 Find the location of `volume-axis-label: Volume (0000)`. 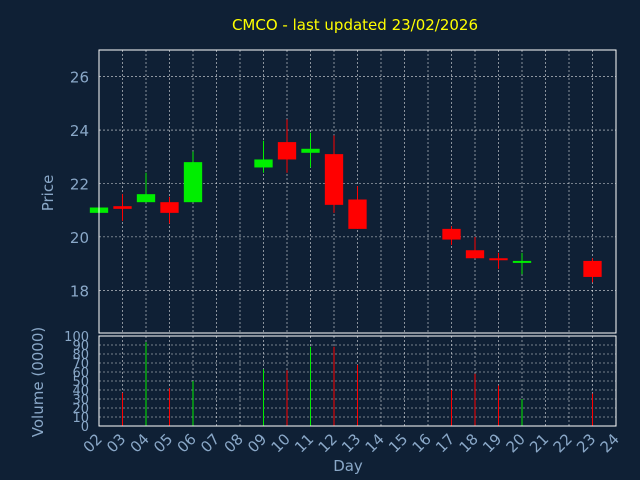

volume-axis-label: Volume (0000) is located at coordinates (38, 382).